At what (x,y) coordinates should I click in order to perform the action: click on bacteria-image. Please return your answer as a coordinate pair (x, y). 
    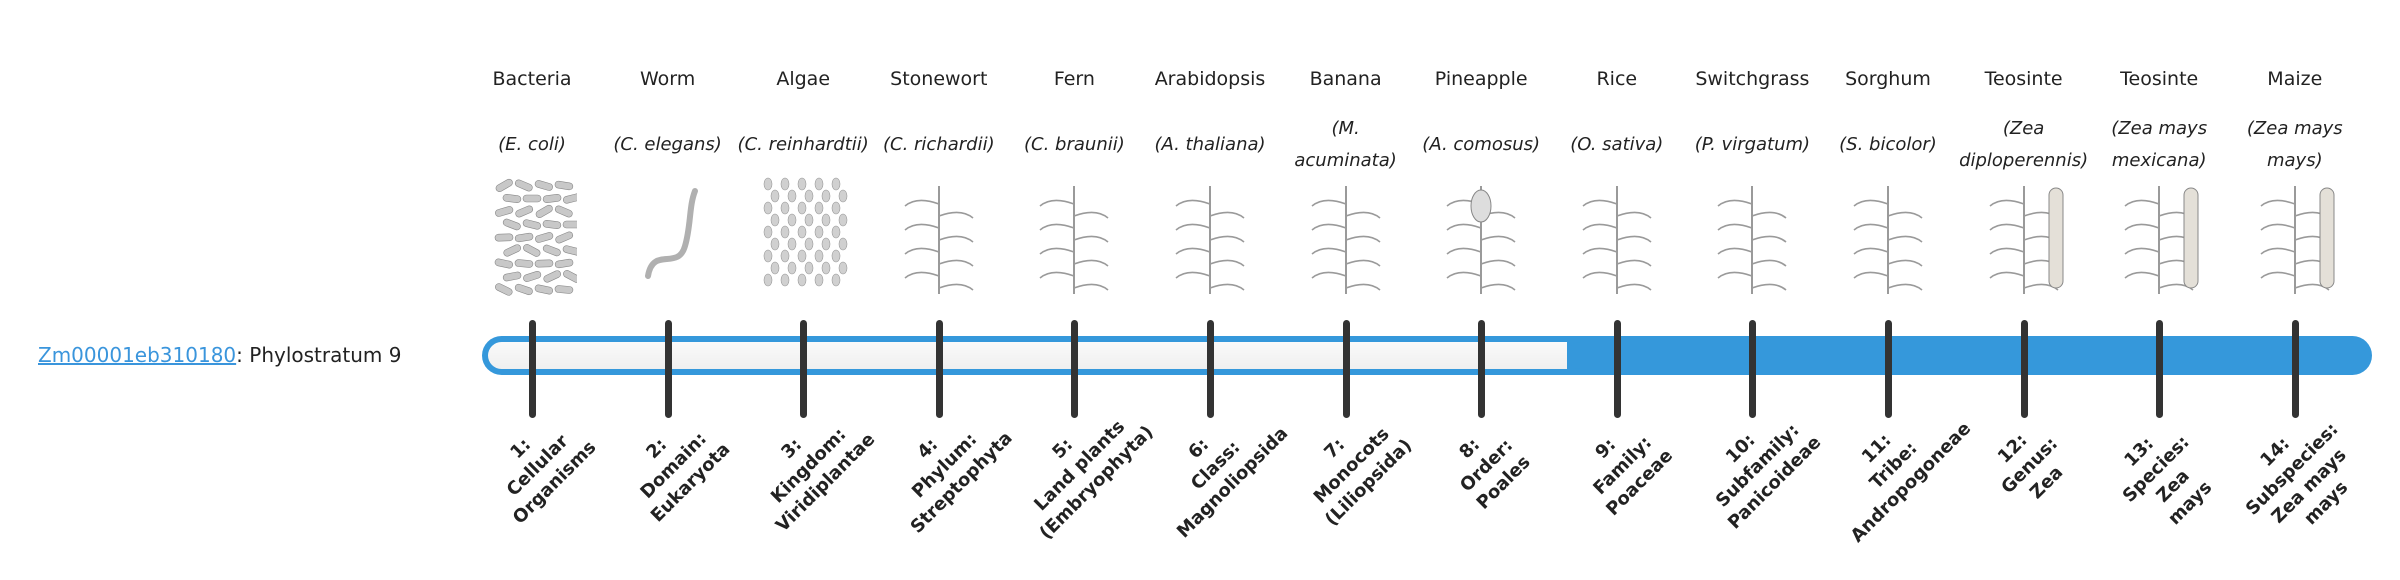
    Looking at the image, I should click on (532, 236).